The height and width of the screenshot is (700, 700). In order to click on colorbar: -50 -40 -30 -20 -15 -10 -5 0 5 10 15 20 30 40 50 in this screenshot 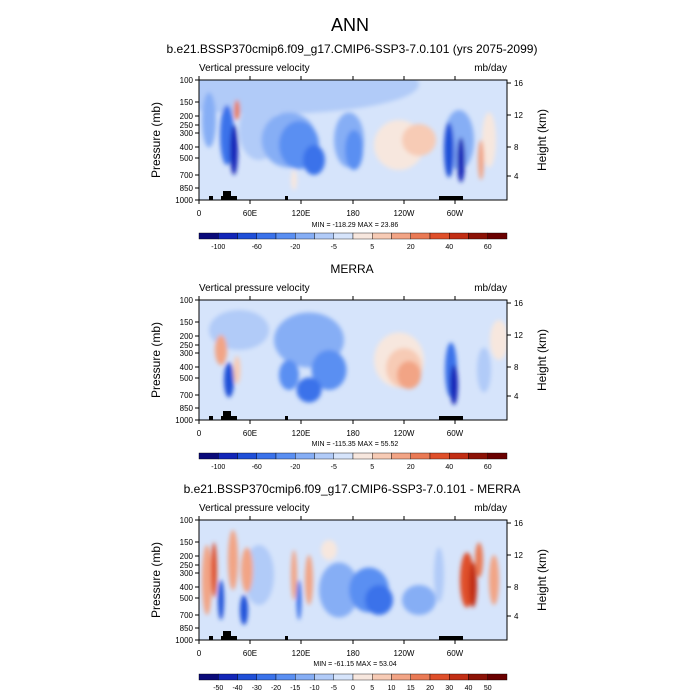, I will do `click(353, 682)`.